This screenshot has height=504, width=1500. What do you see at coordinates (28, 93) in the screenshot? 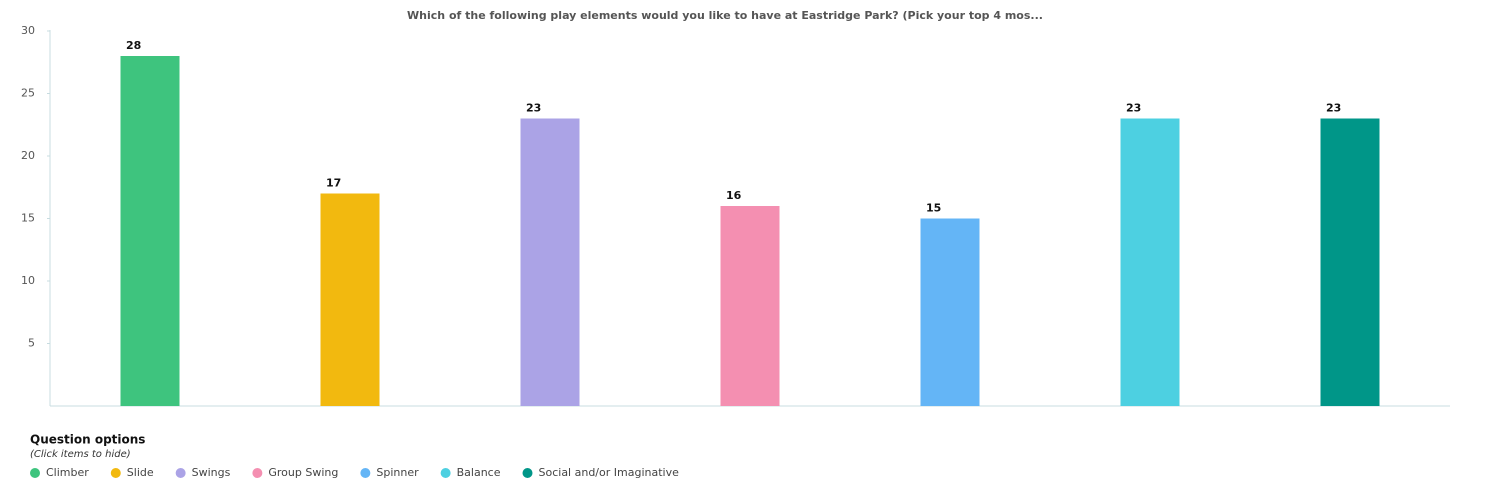
I see `y-tick-label: 25` at bounding box center [28, 93].